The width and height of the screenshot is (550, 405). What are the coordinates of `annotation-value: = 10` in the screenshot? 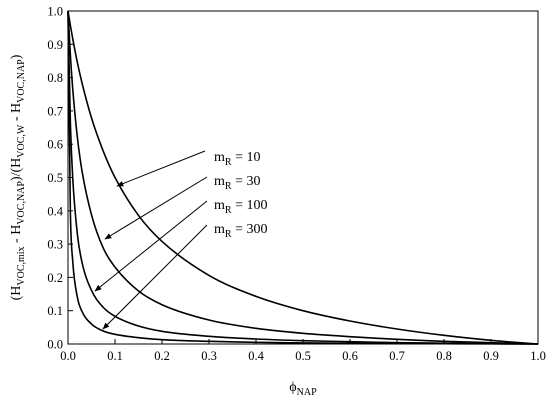 It's located at (246, 157).